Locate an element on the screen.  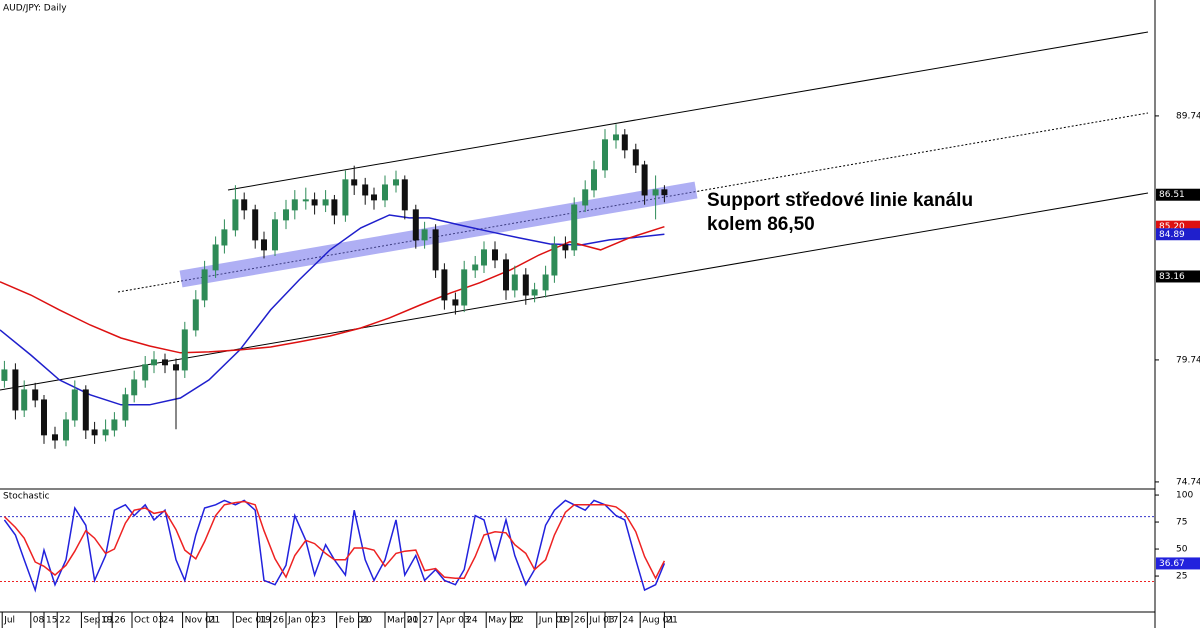
y-tick-label: 79.74 is located at coordinates (1188, 360).